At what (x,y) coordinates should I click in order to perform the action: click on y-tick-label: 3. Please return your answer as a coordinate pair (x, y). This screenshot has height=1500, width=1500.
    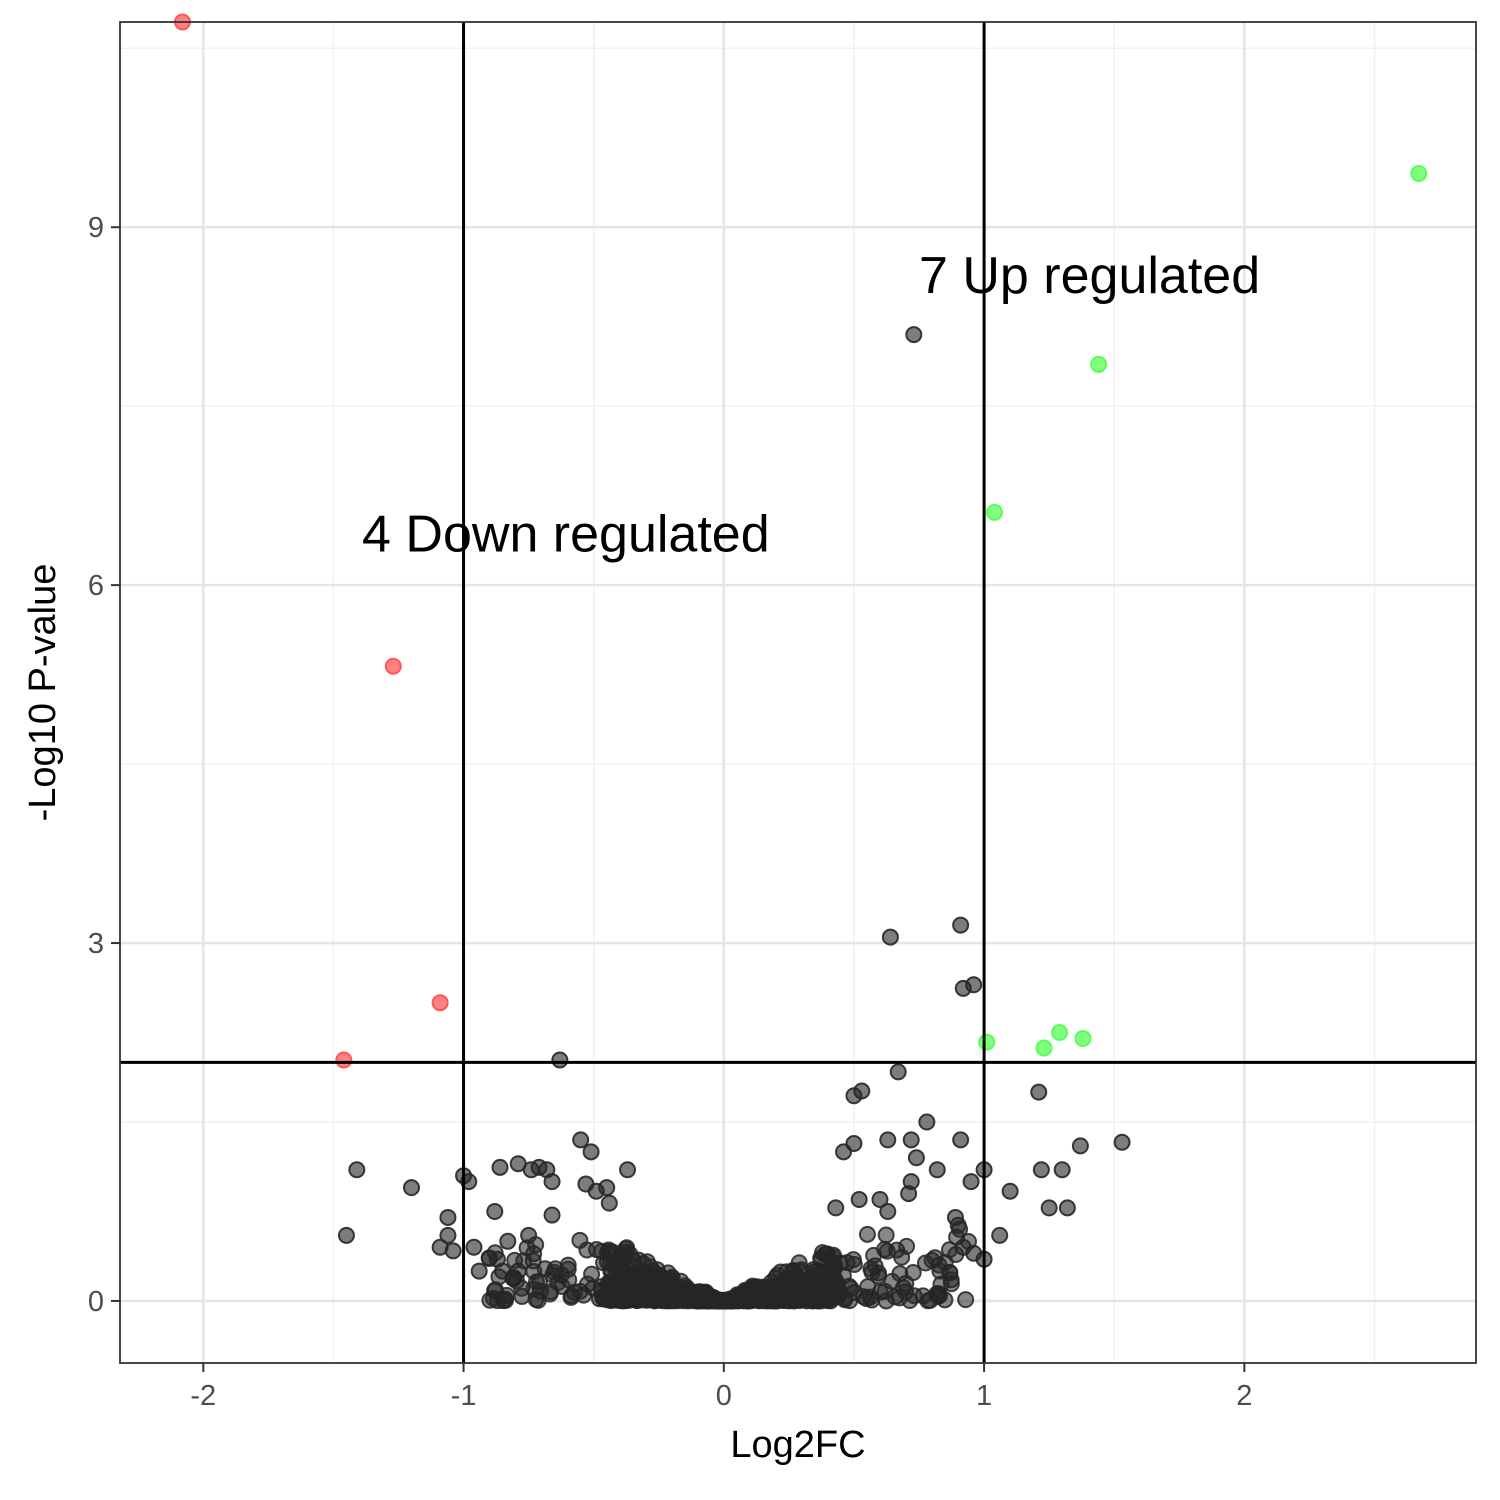
    Looking at the image, I should click on (96, 944).